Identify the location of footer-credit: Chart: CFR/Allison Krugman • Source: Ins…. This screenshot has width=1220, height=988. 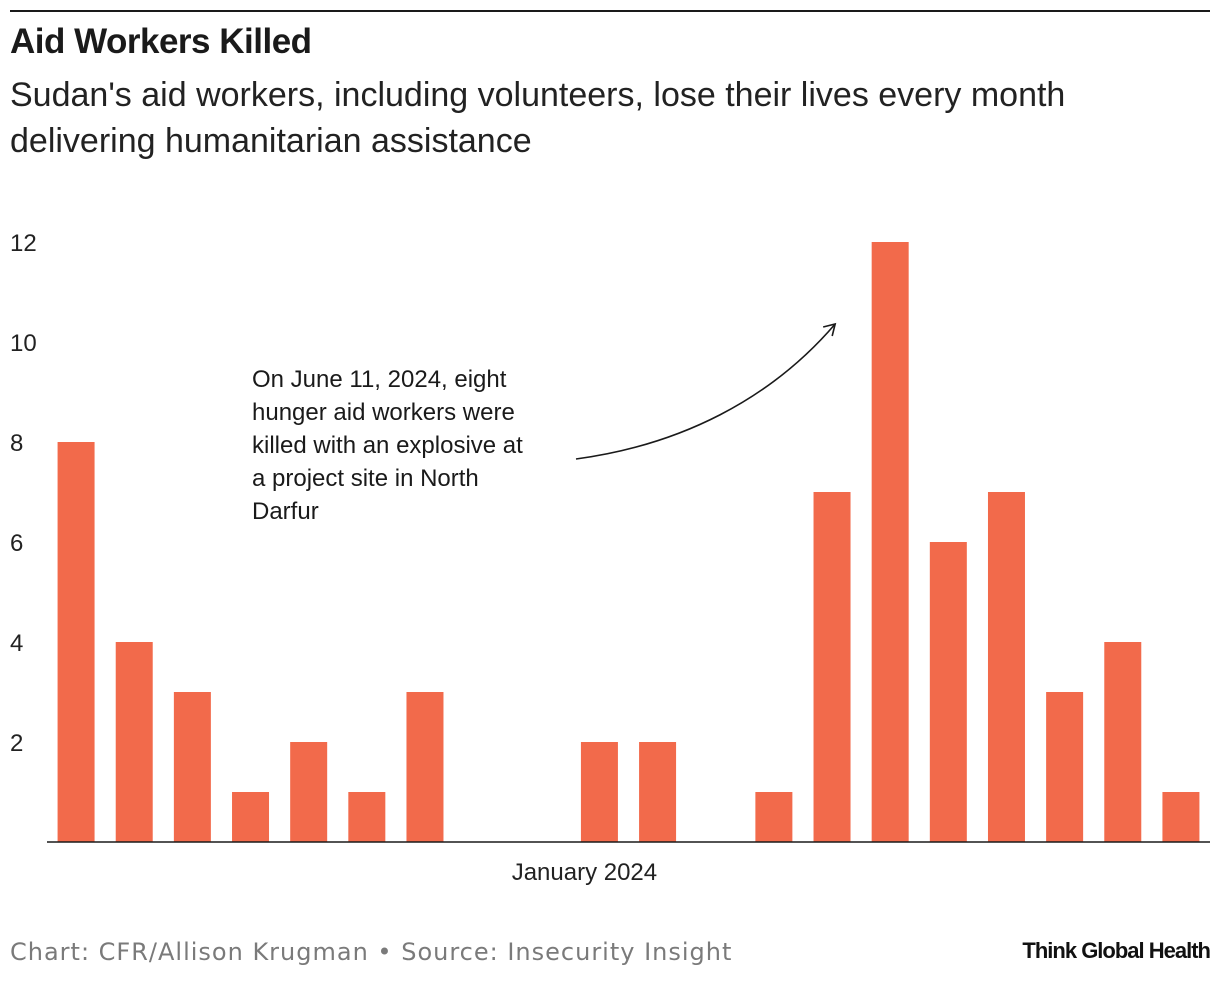
(371, 952).